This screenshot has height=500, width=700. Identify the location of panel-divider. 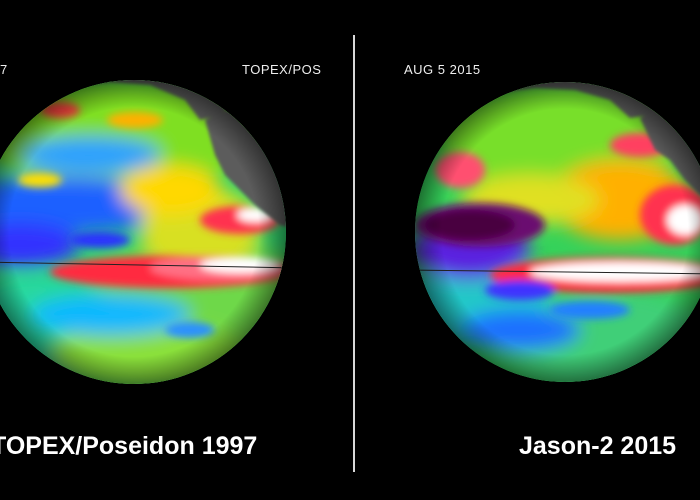
(354, 253).